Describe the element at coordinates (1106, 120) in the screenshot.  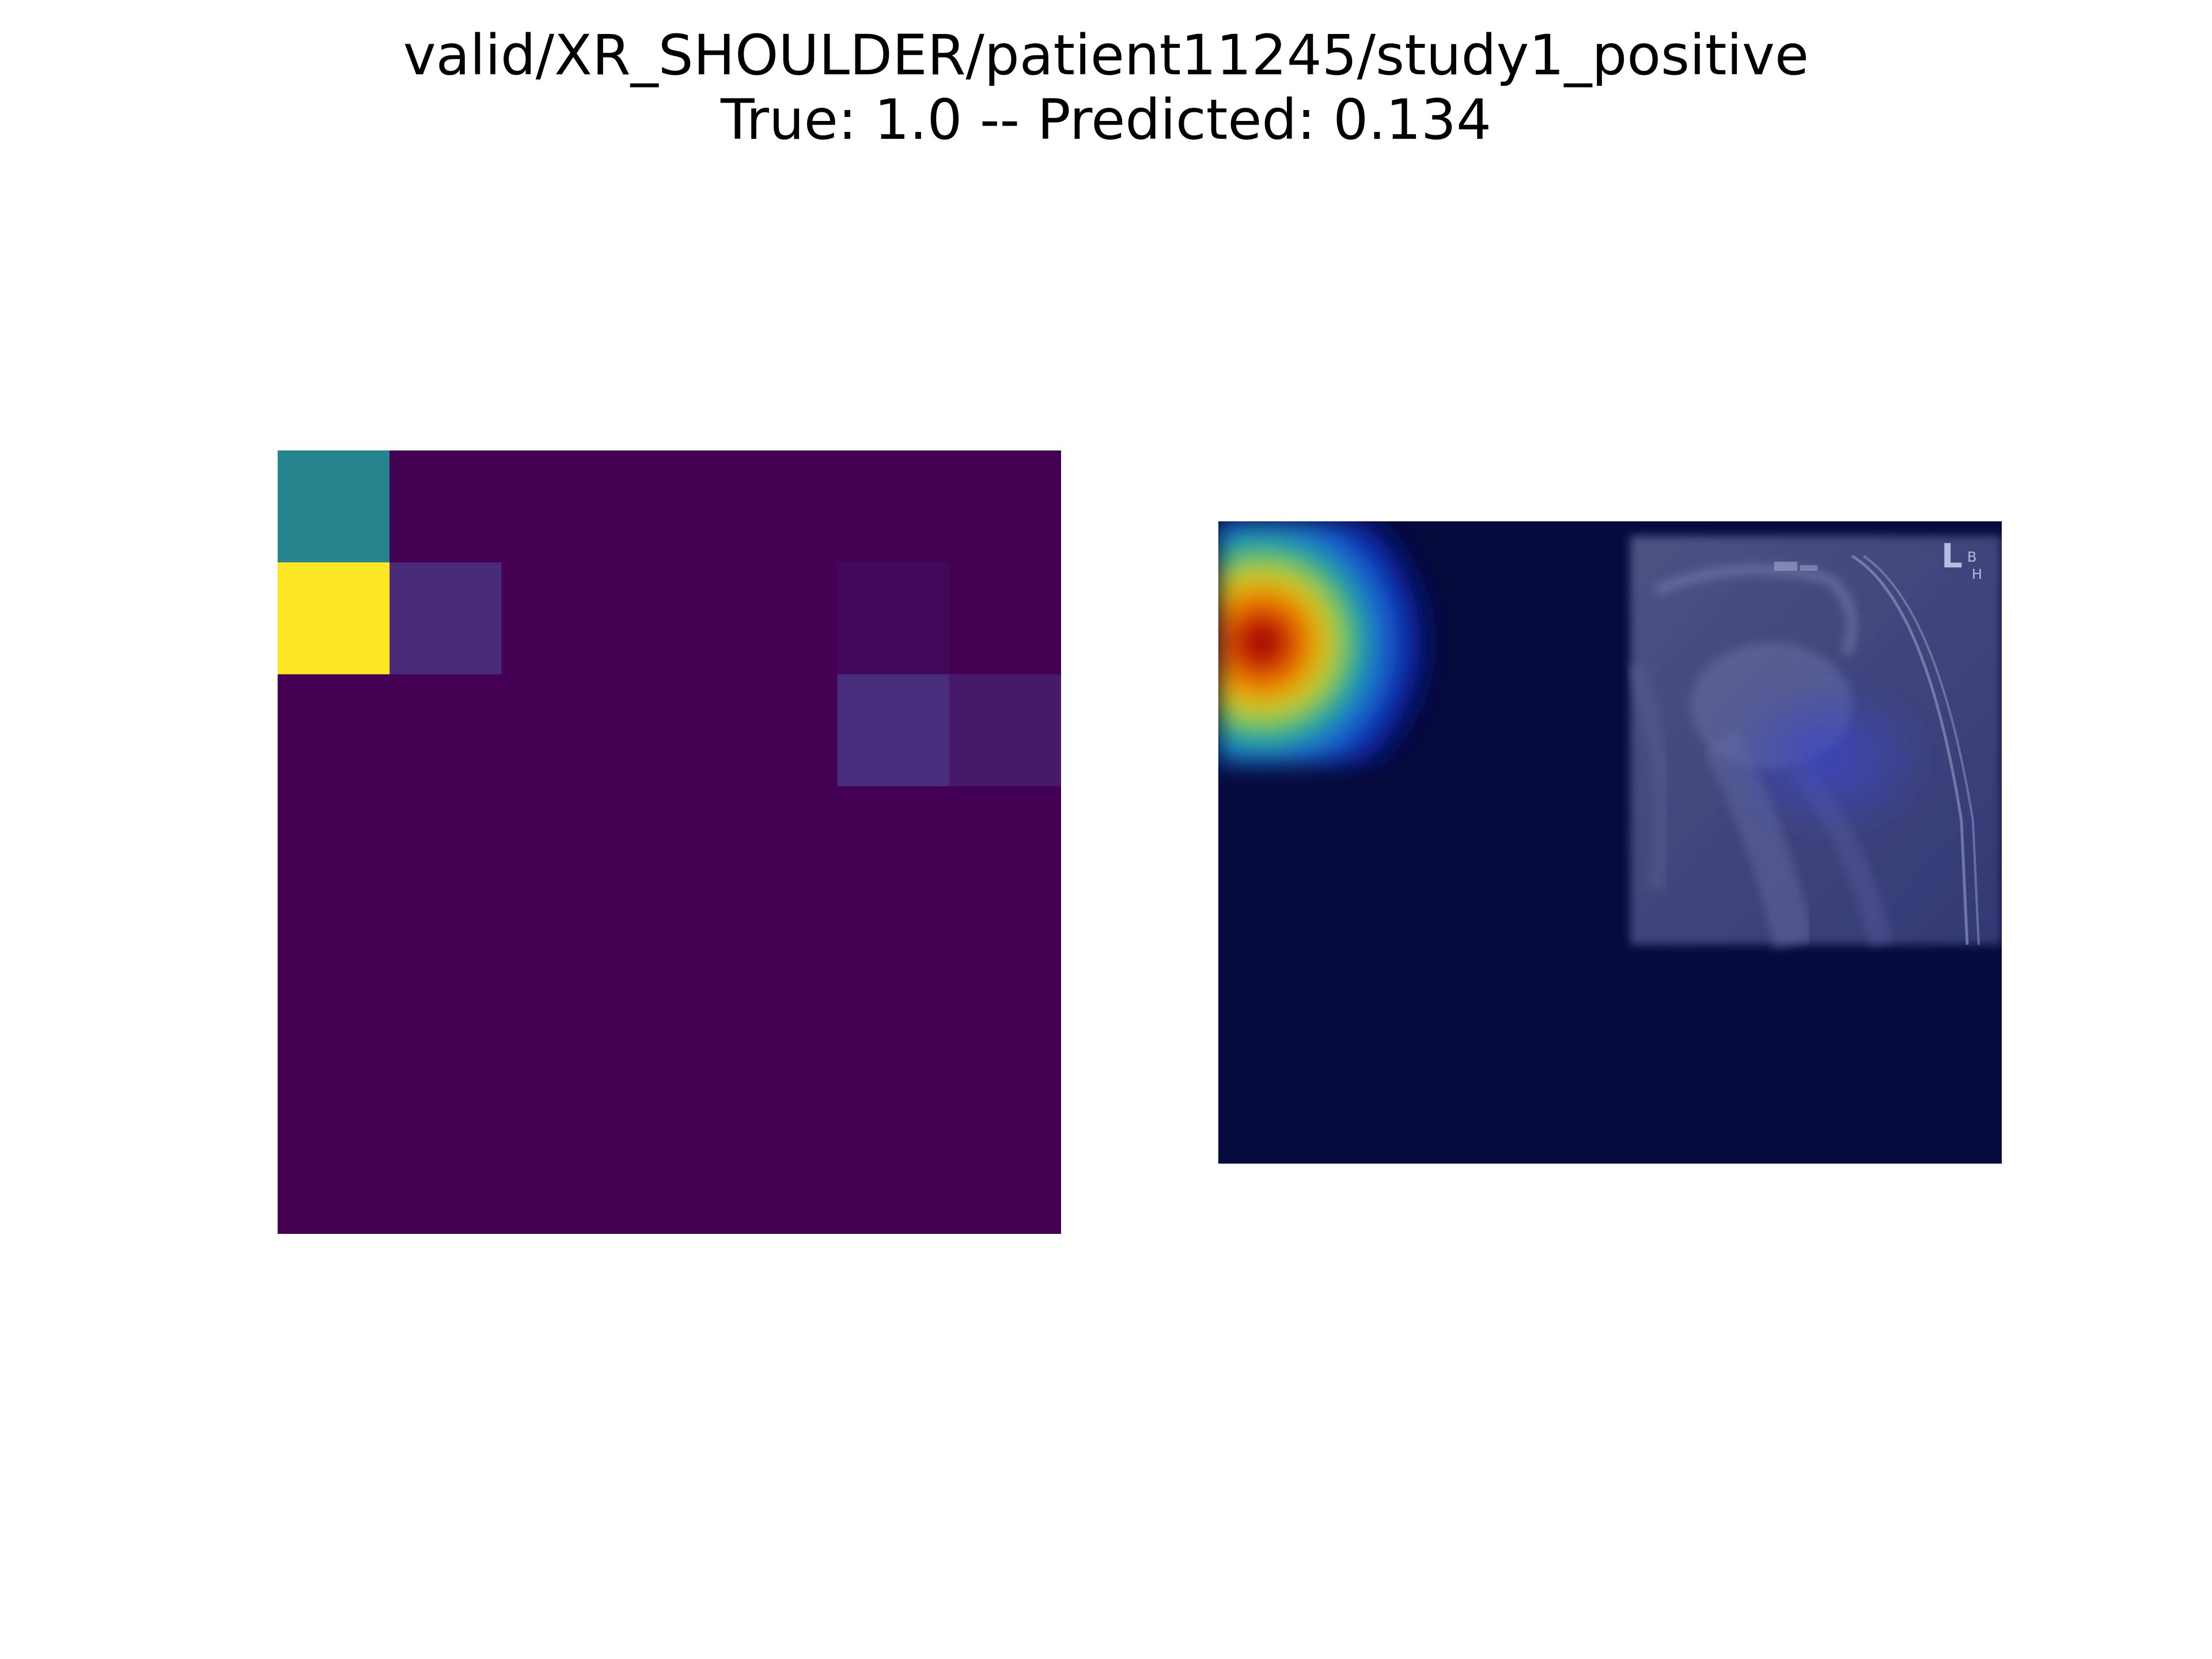
I see `title-line-prediction: True: 1.0 -- Predicted: 0.134` at that location.